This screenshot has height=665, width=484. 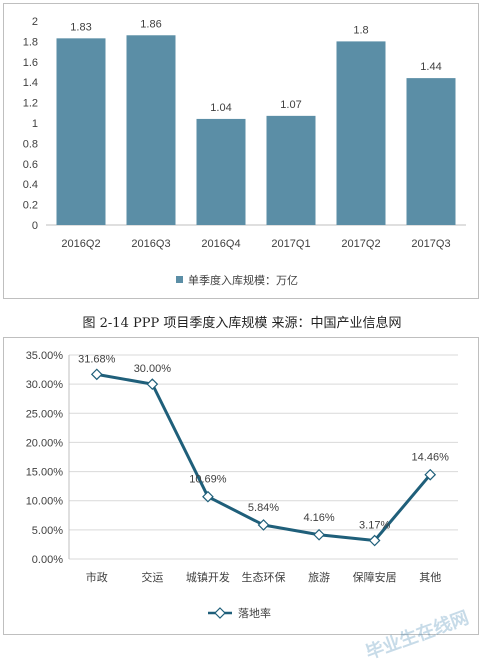 I want to click on x-tick-label: 交运, so click(x=152, y=577).